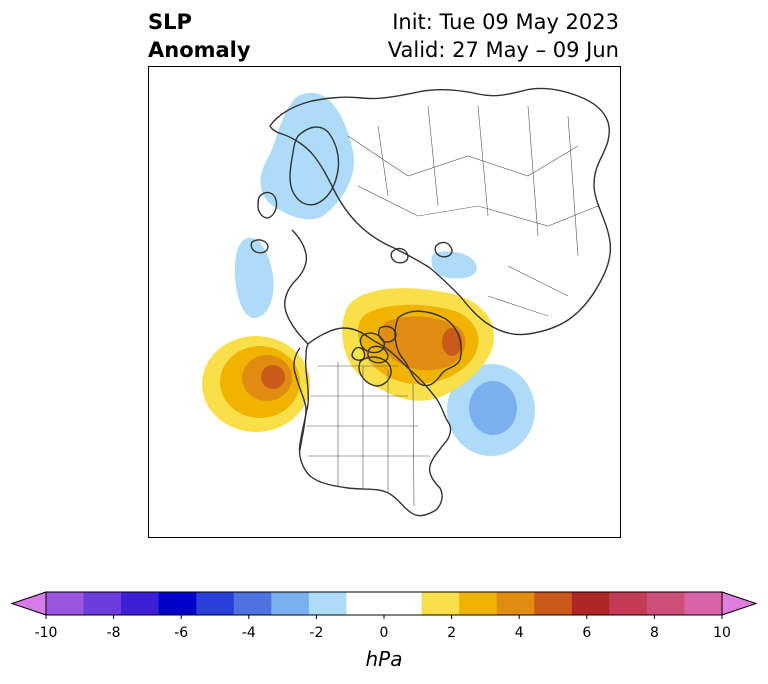 This screenshot has width=768, height=684. I want to click on colorbar-tick-label: 6, so click(586, 633).